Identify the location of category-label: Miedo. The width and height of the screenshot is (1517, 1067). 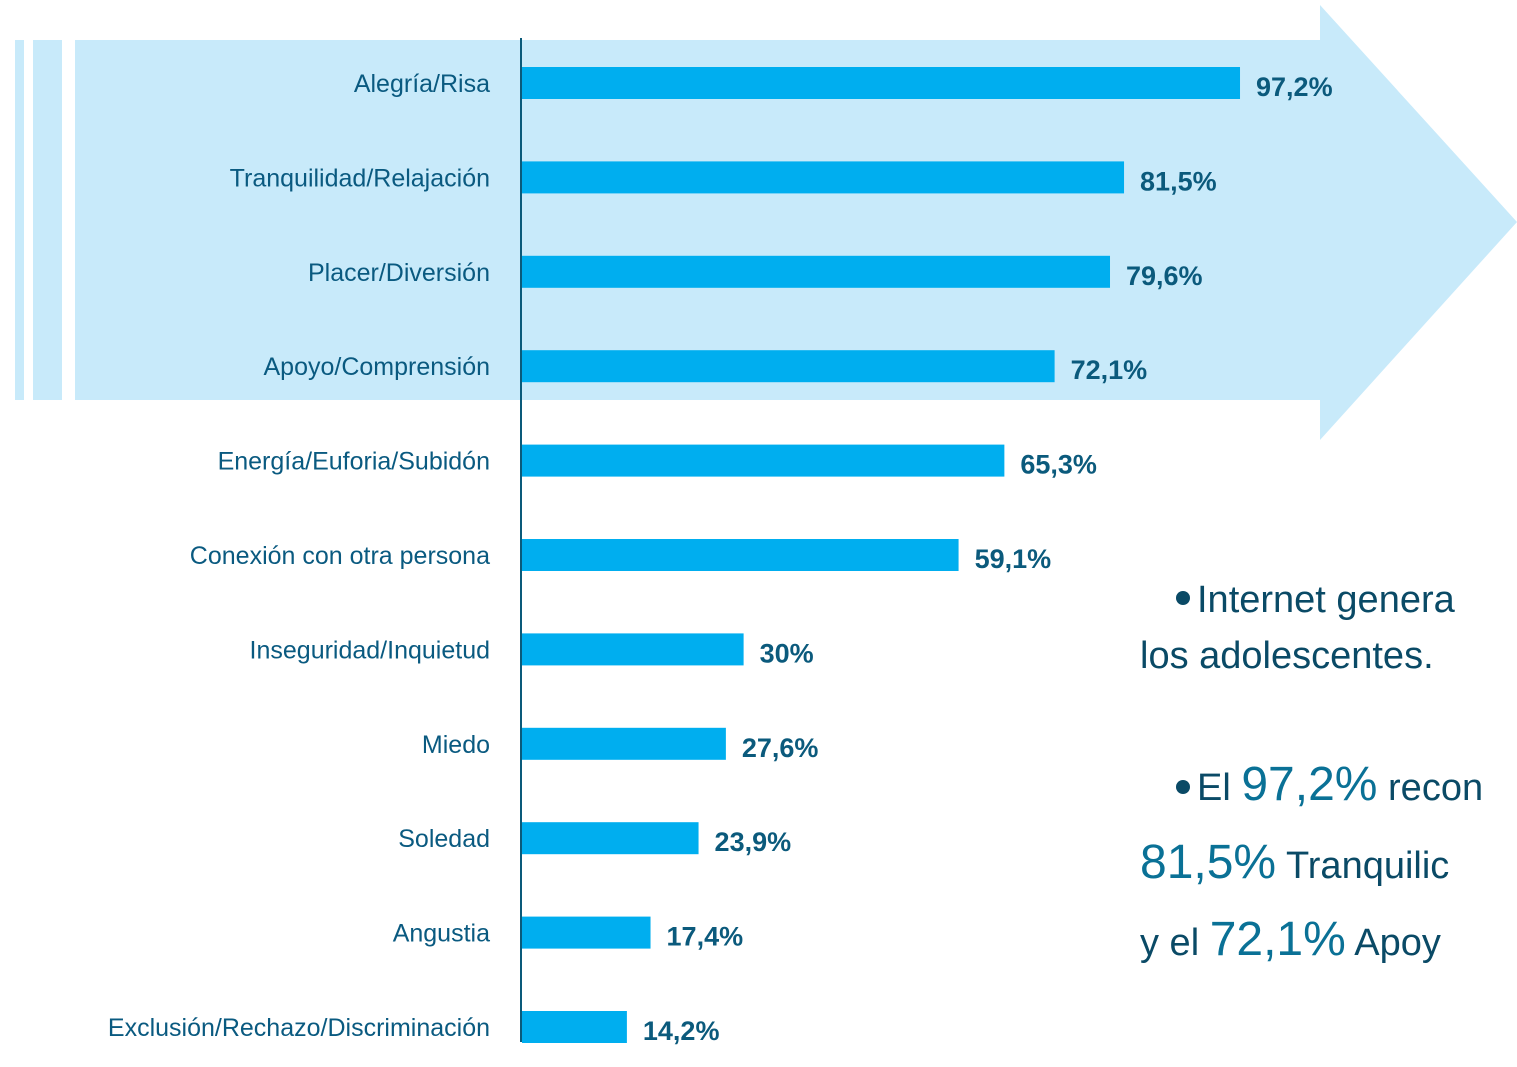
(456, 745).